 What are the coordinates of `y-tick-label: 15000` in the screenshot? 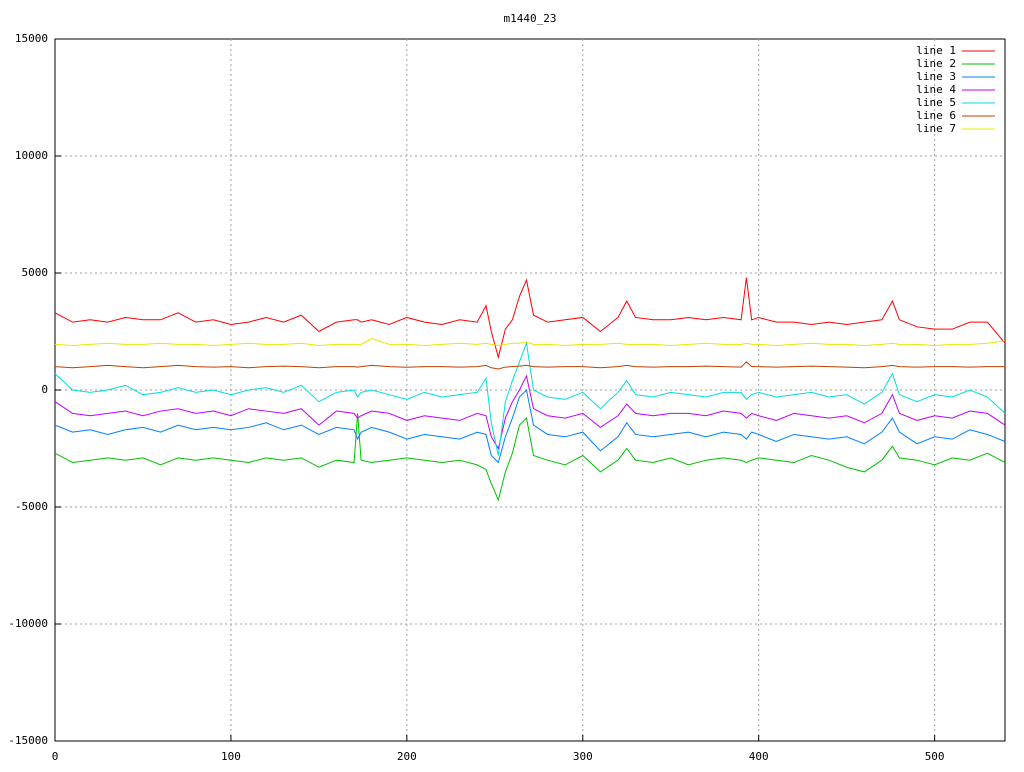 It's located at (31, 38).